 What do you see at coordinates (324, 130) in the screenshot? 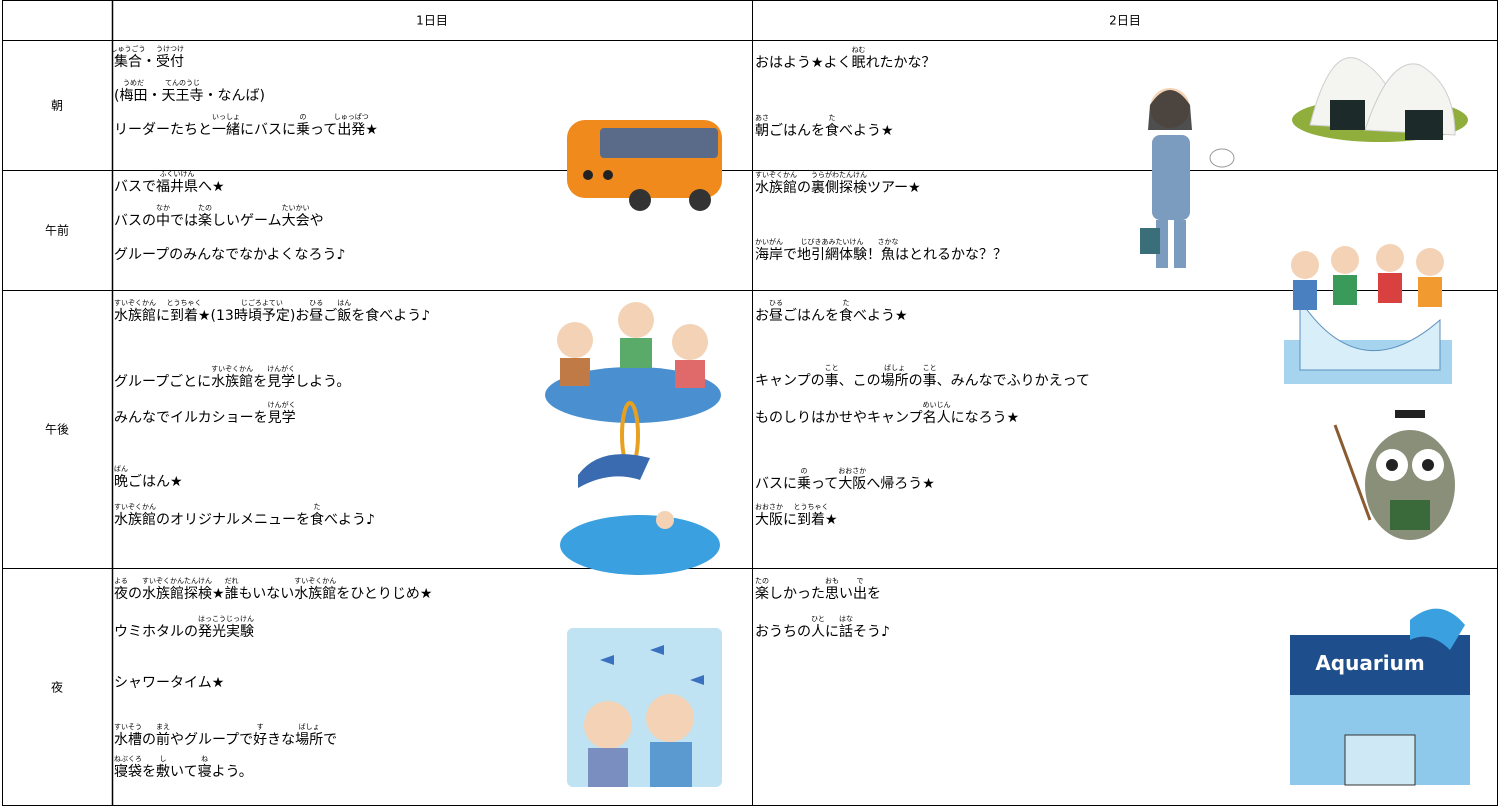
I see `text: って` at bounding box center [324, 130].